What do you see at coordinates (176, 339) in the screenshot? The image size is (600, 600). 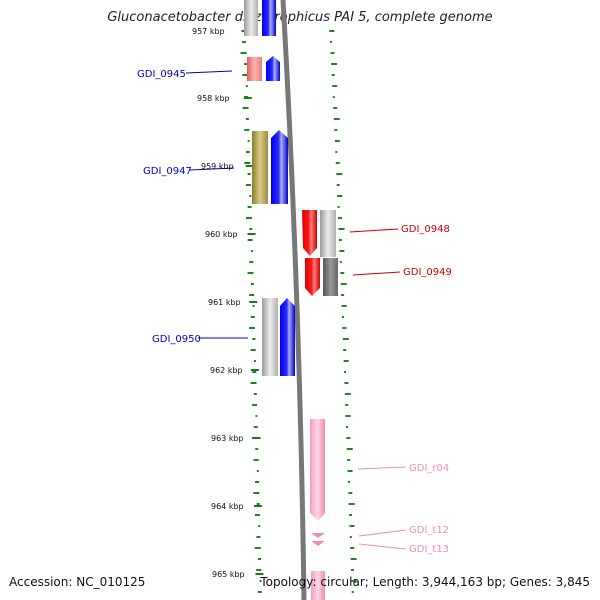 I see `gene-label-gdi-0950: GDI_0950` at bounding box center [176, 339].